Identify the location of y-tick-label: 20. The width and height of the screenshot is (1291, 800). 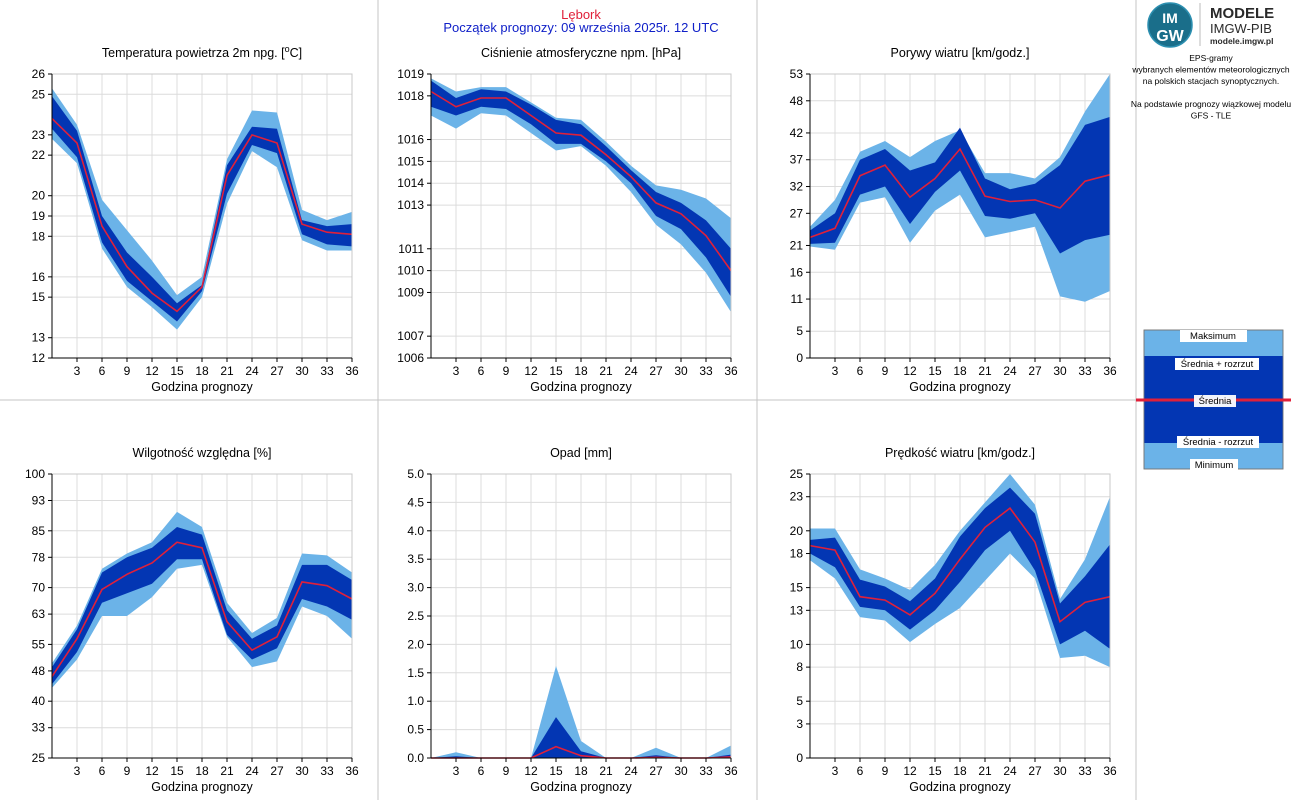
(39, 196).